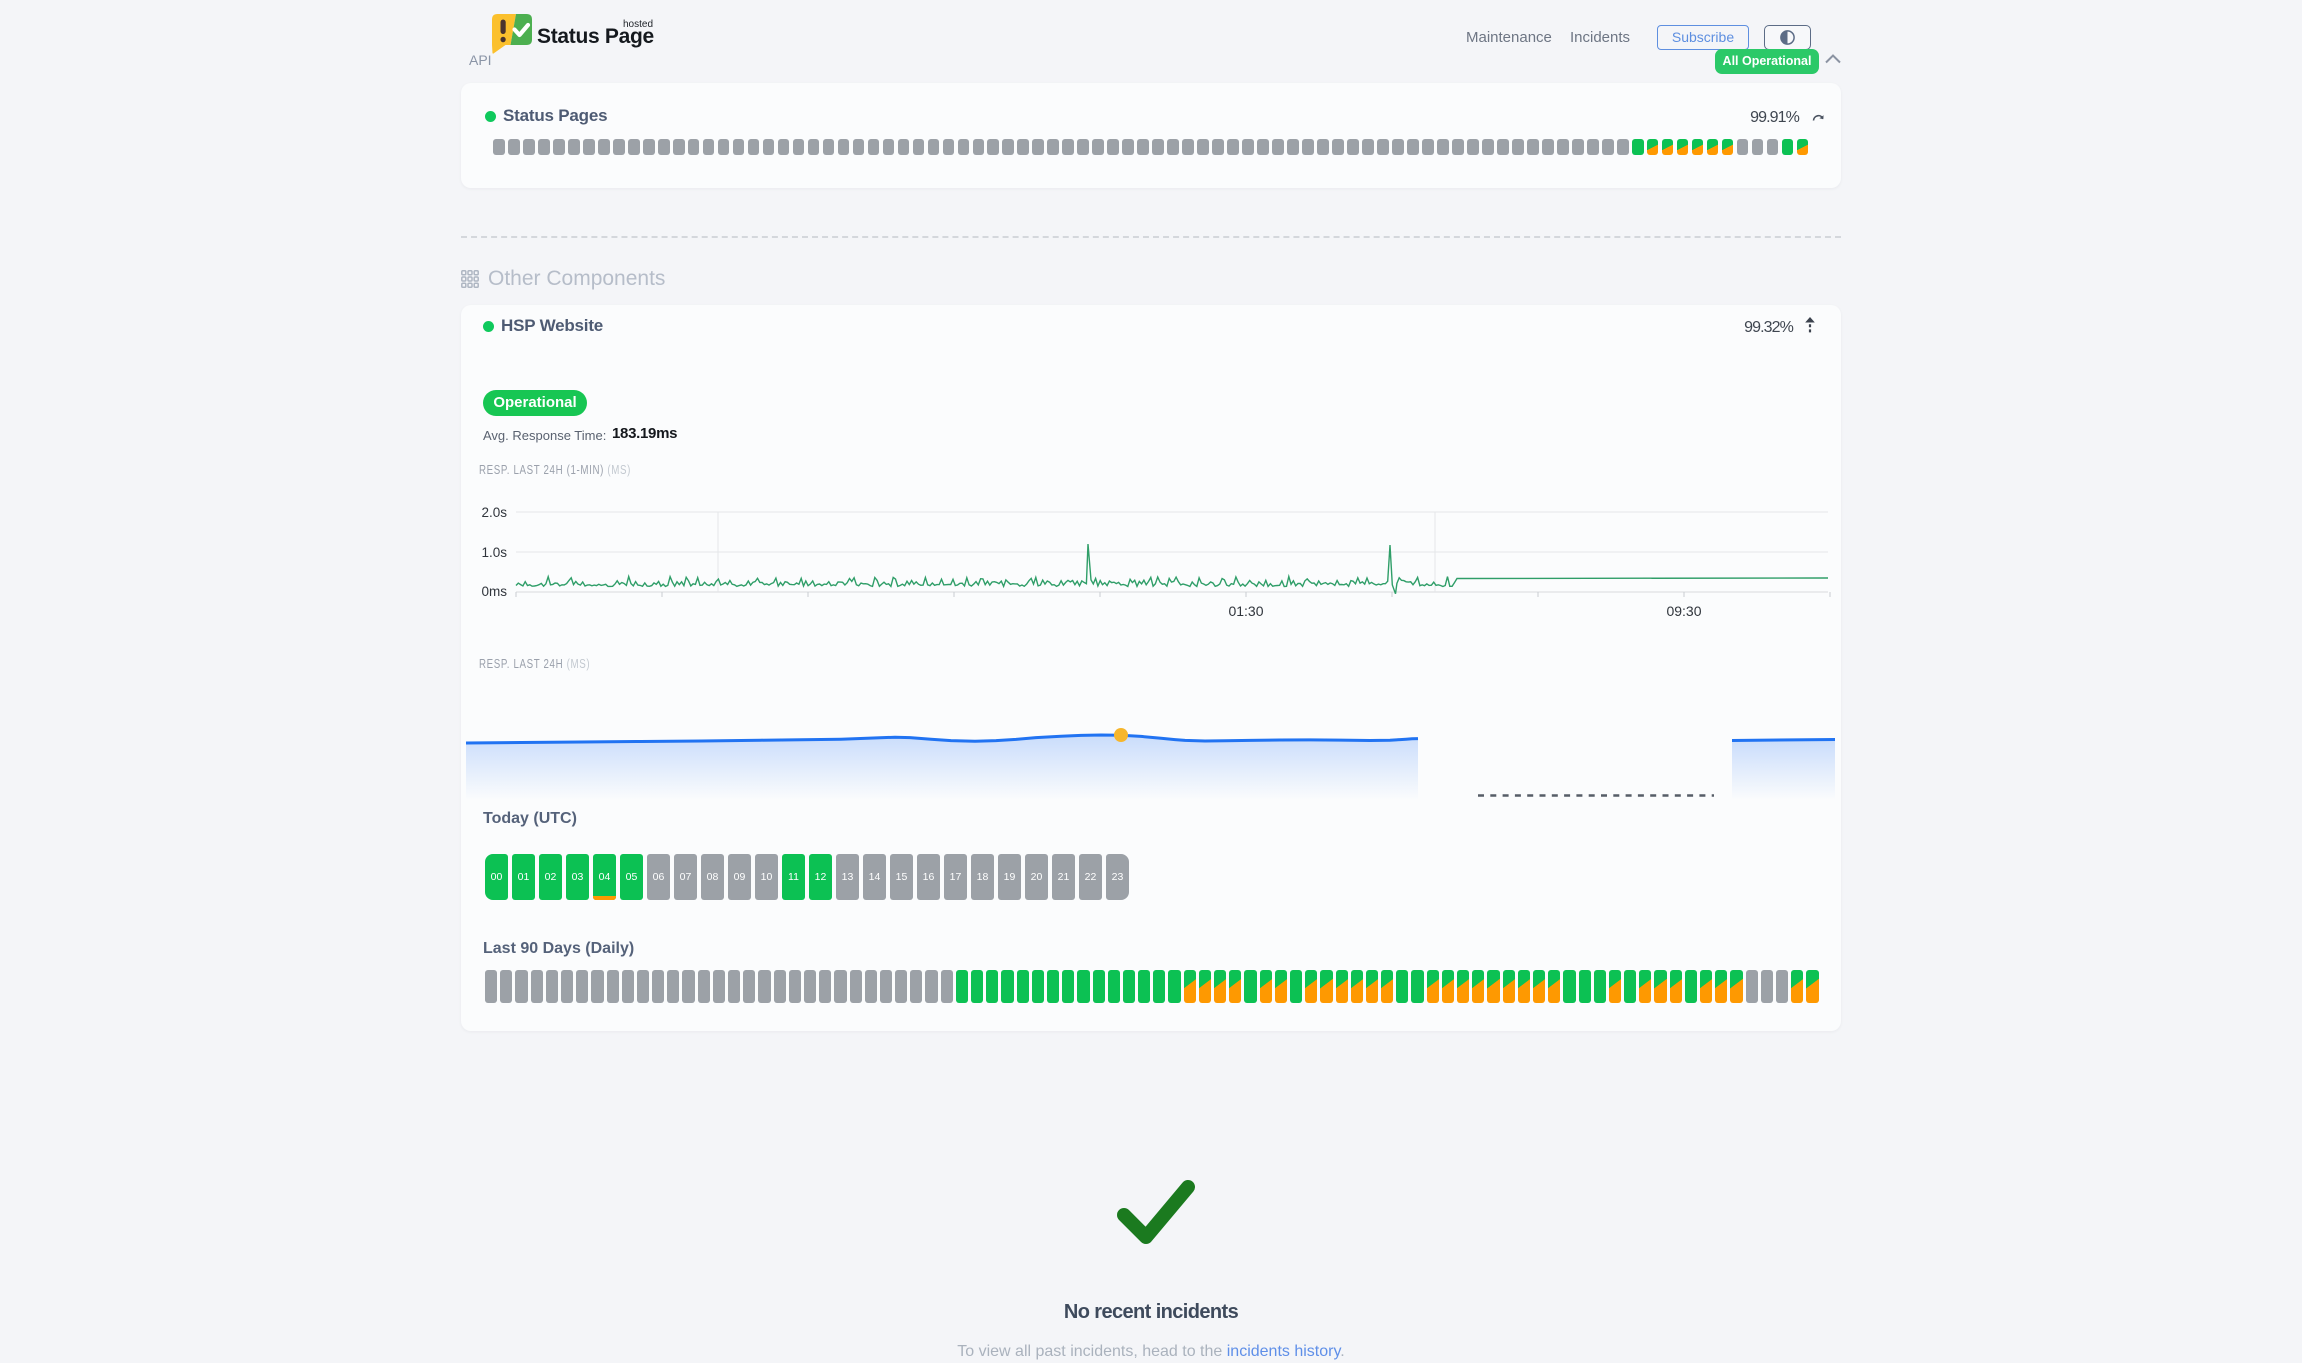 The height and width of the screenshot is (1363, 2302). Describe the element at coordinates (494, 591) in the screenshot. I see `svg-text: 0ms` at that location.